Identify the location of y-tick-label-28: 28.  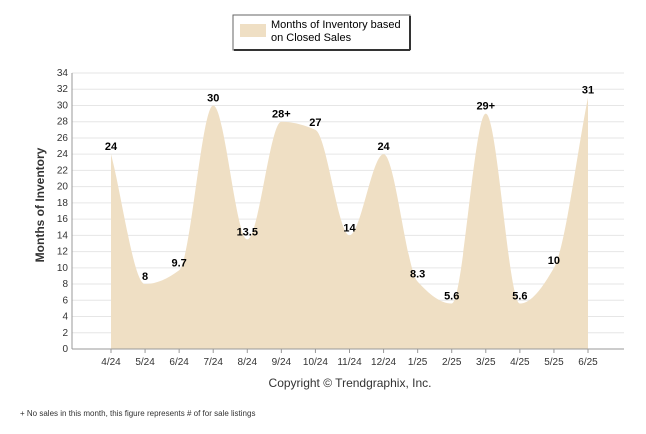
(63, 122).